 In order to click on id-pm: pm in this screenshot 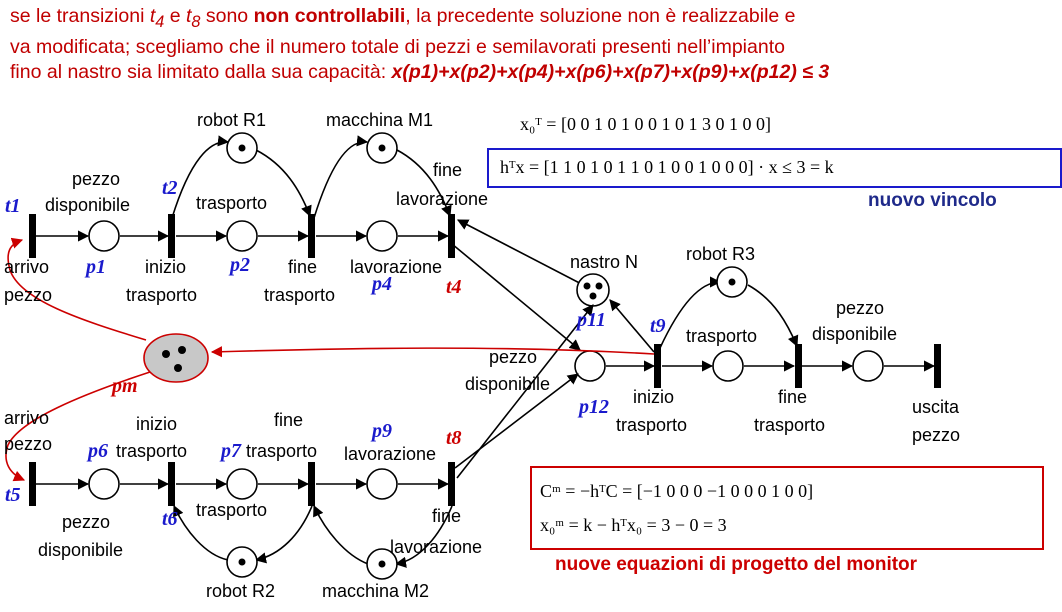, I will do `click(124, 386)`.